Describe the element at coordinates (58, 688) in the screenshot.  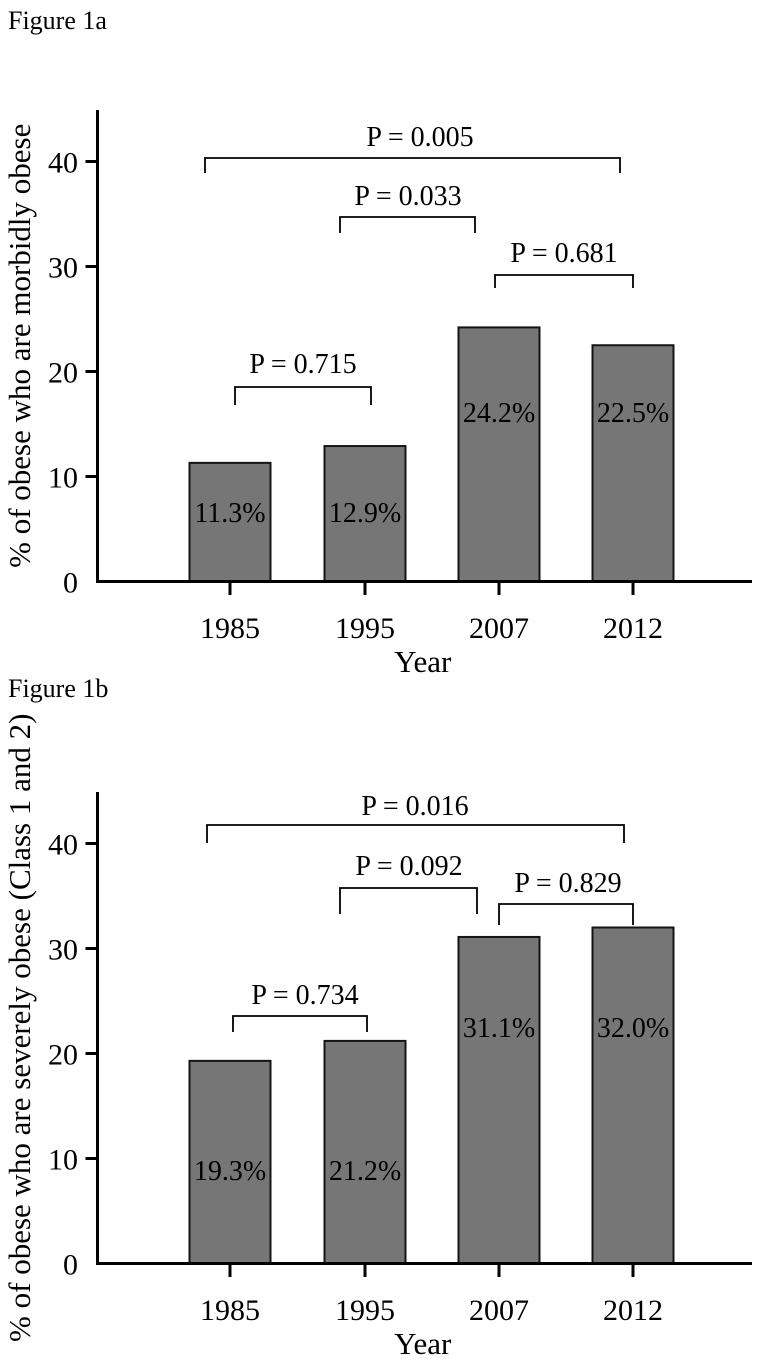
I see `figure-1b-caption: Figure 1b` at that location.